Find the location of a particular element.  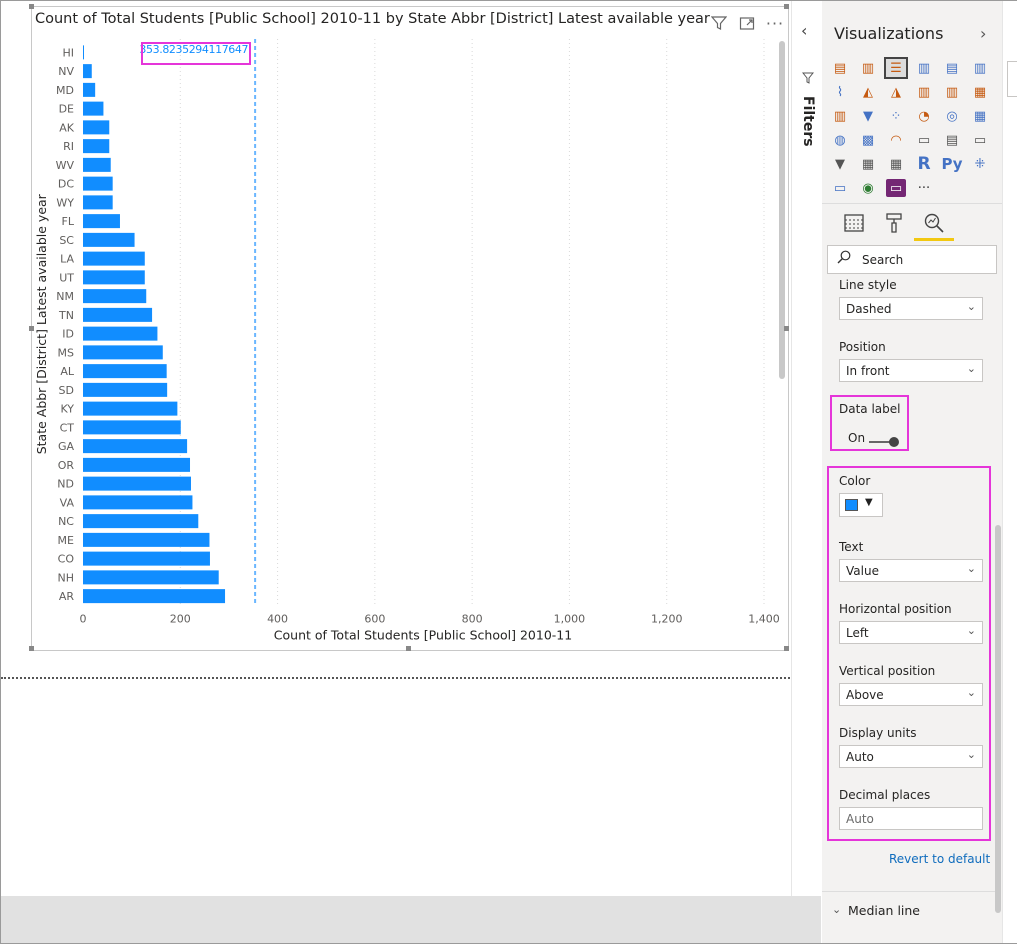

100-stacked-column-icon: ▥ is located at coordinates (980, 68).